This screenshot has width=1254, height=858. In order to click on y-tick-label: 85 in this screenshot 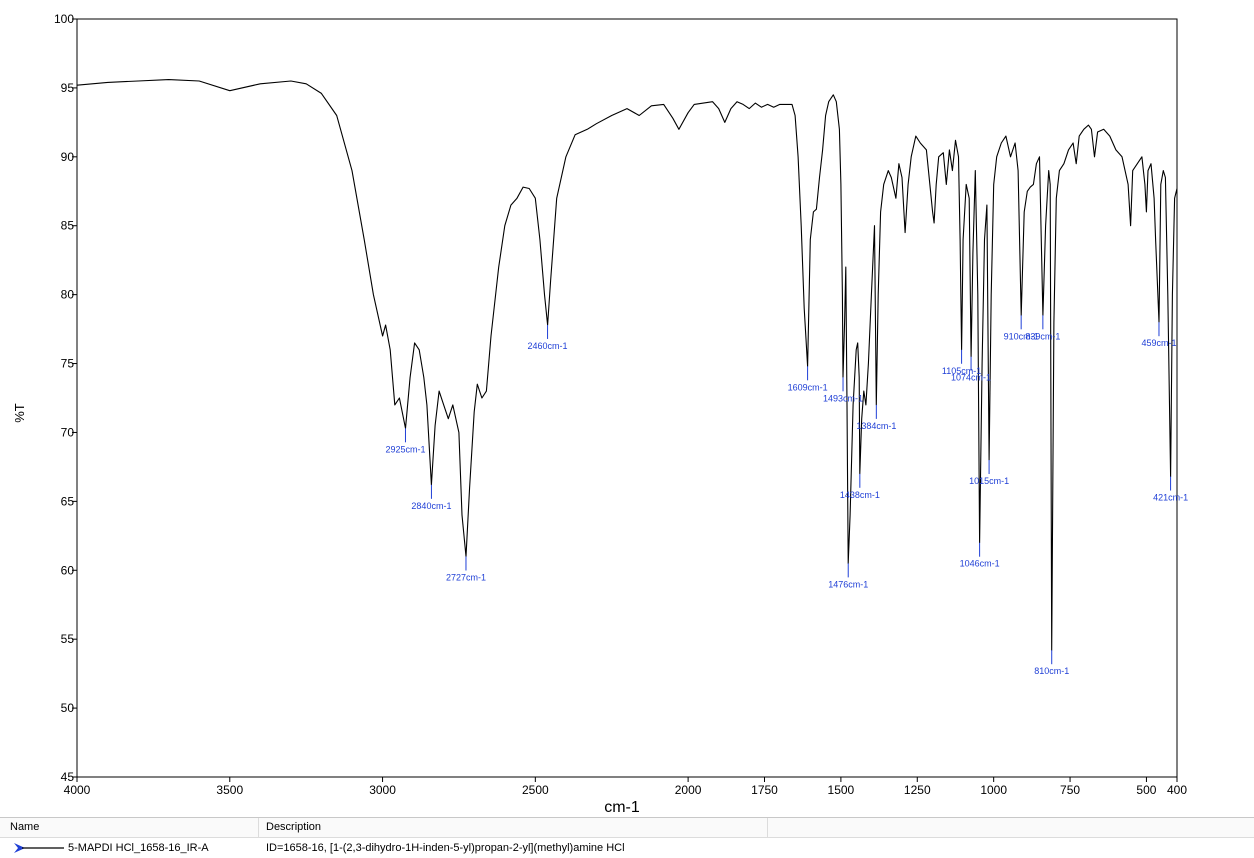, I will do `click(68, 226)`.